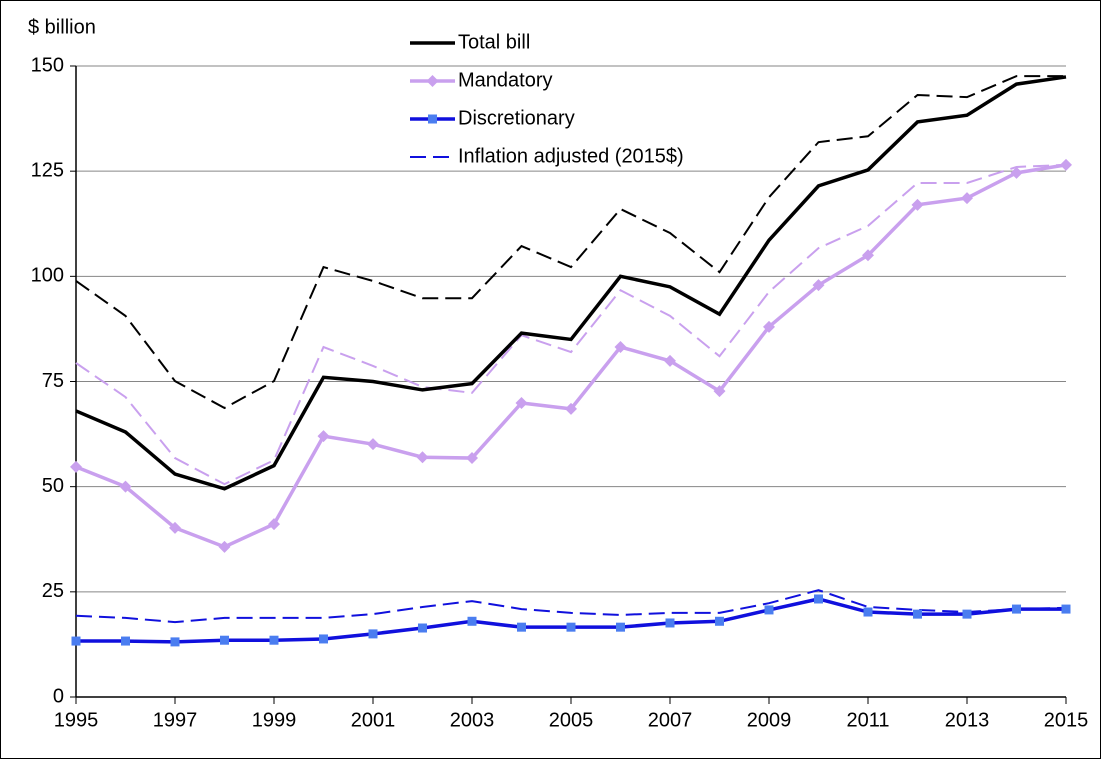 The width and height of the screenshot is (1101, 759). I want to click on x-tick-label: 1997, so click(175, 720).